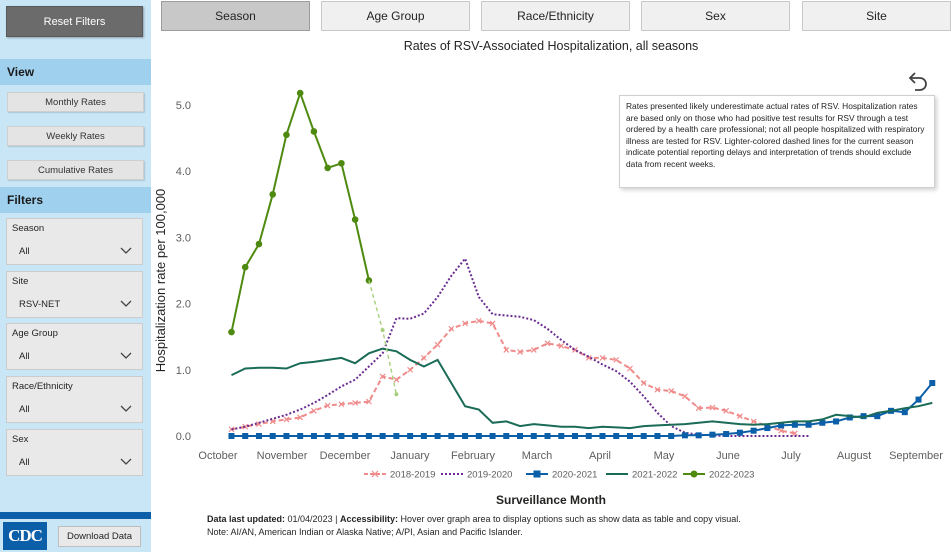 The height and width of the screenshot is (552, 951). I want to click on season-label: Season, so click(28, 228).